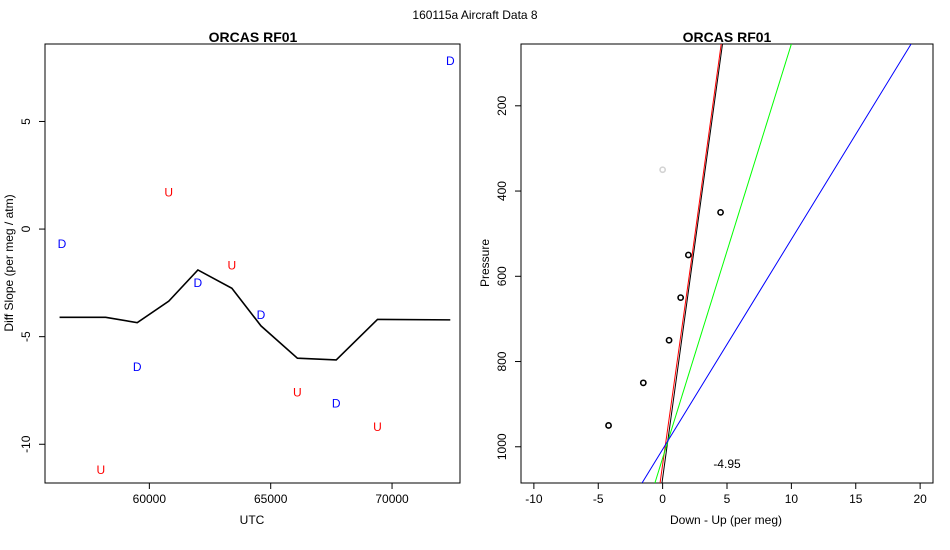 The height and width of the screenshot is (550, 950). What do you see at coordinates (475, 15) in the screenshot?
I see `figure-suptitle: 160115a Aircraft Data 8` at bounding box center [475, 15].